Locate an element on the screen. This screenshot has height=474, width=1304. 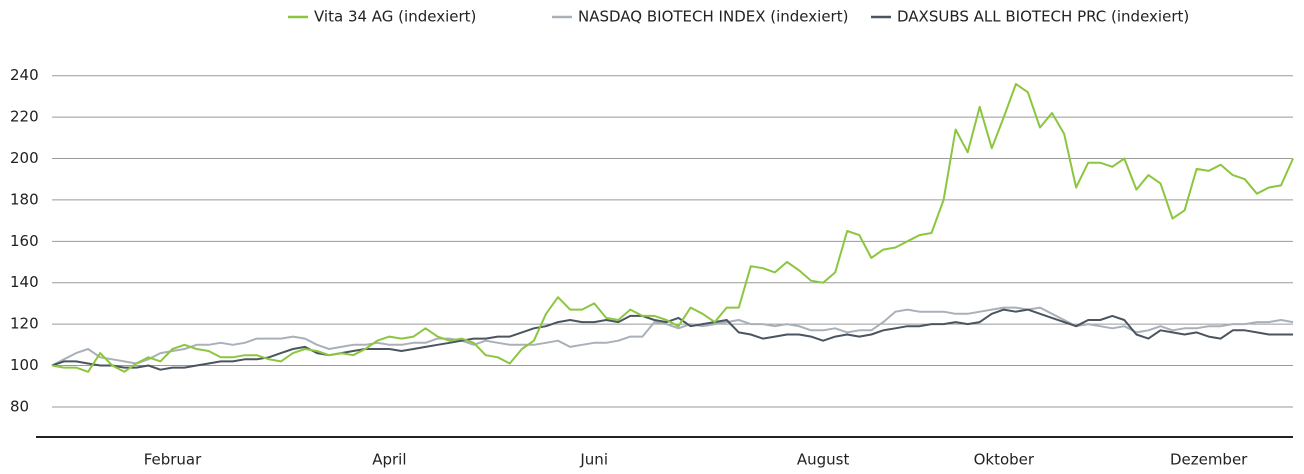
x-tick-label: August is located at coordinates (823, 460).